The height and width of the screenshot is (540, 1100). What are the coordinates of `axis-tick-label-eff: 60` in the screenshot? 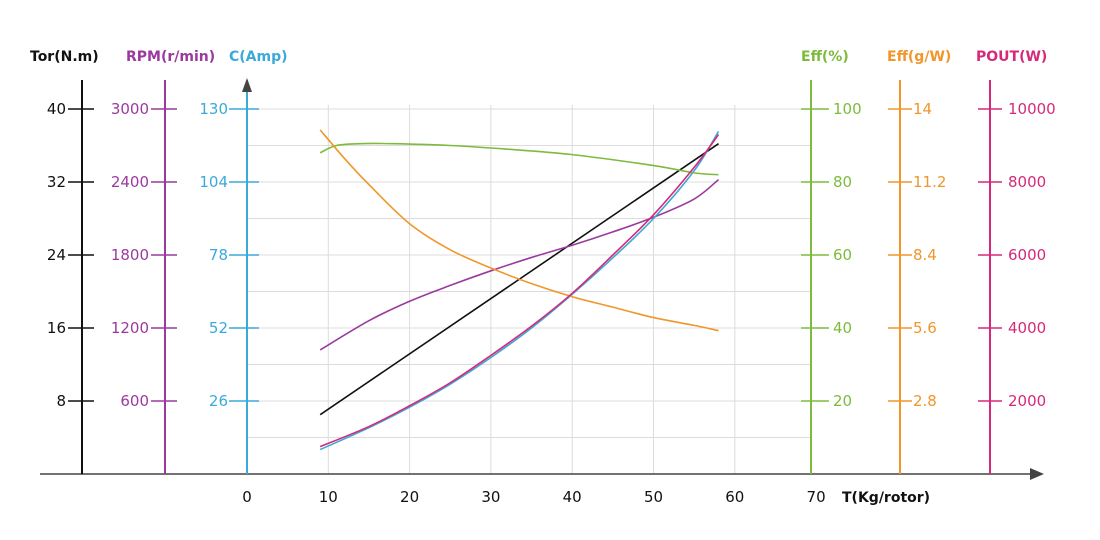 It's located at (842, 255).